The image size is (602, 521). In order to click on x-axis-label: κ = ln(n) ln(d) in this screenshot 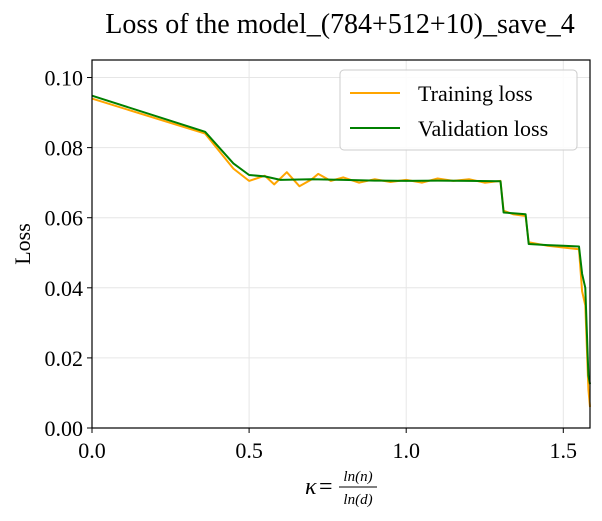, I will do `click(341, 488)`.